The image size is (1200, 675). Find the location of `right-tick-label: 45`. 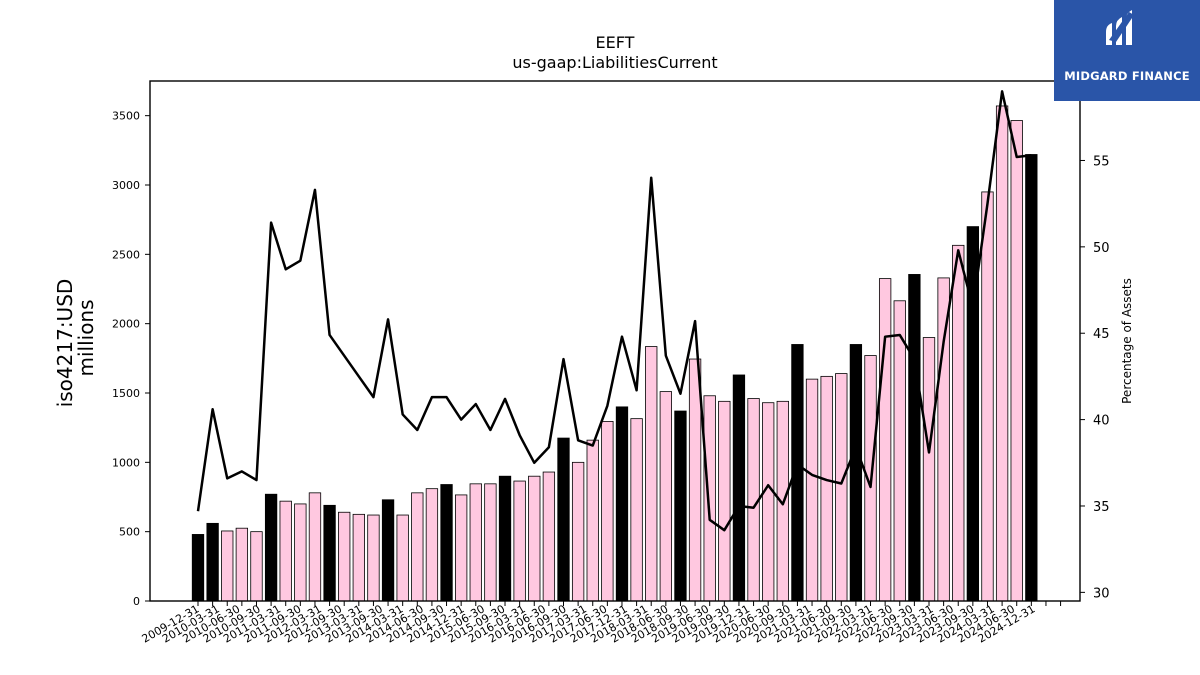

right-tick-label: 45 is located at coordinates (1101, 334).